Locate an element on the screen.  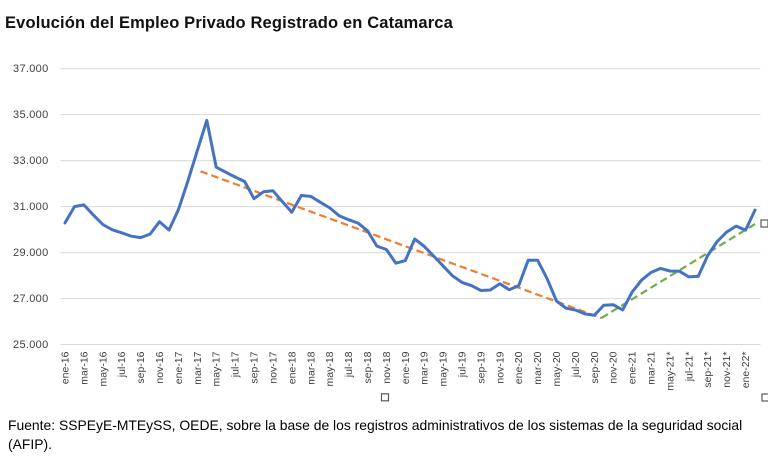
svg-text: jul-20 is located at coordinates (576, 364).